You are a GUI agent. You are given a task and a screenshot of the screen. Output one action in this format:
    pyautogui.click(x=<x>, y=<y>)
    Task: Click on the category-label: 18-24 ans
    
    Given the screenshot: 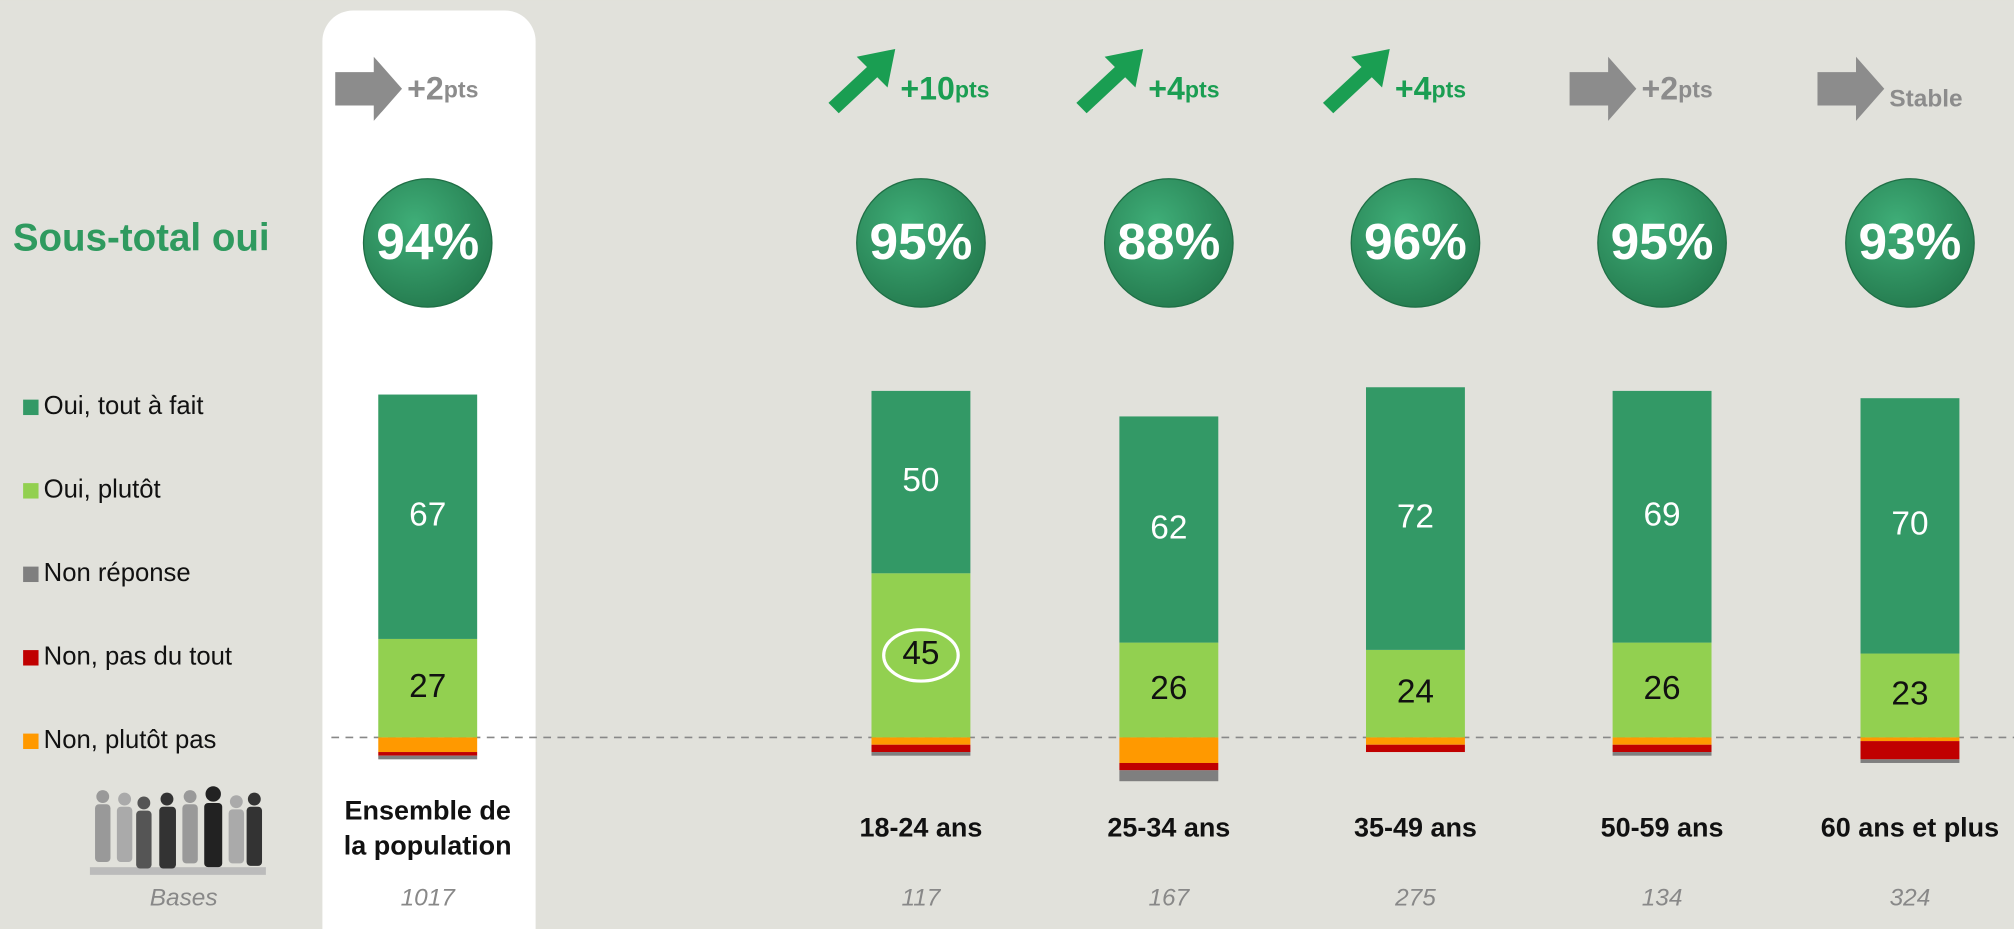 What is the action you would take?
    pyautogui.click(x=921, y=828)
    